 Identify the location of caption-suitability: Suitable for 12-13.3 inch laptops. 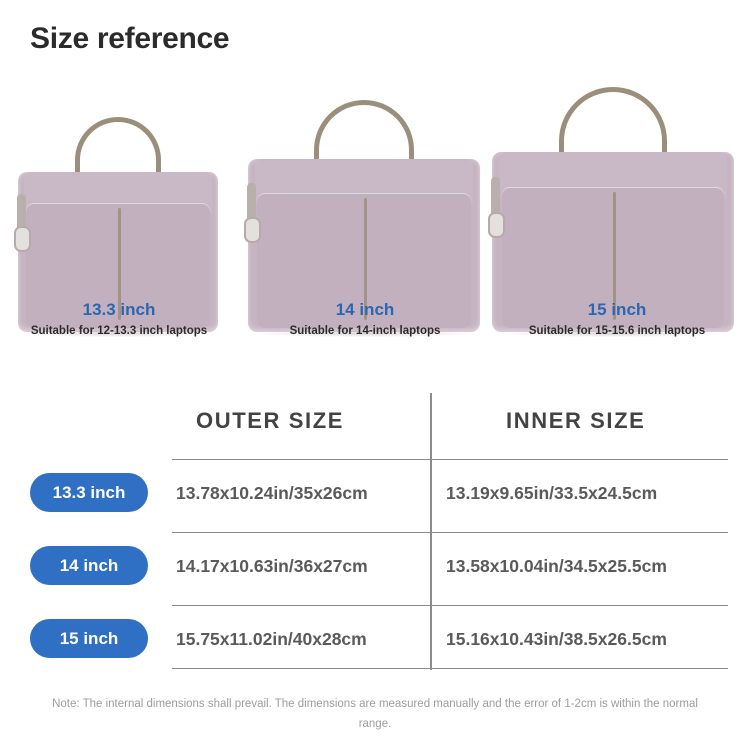
(119, 331).